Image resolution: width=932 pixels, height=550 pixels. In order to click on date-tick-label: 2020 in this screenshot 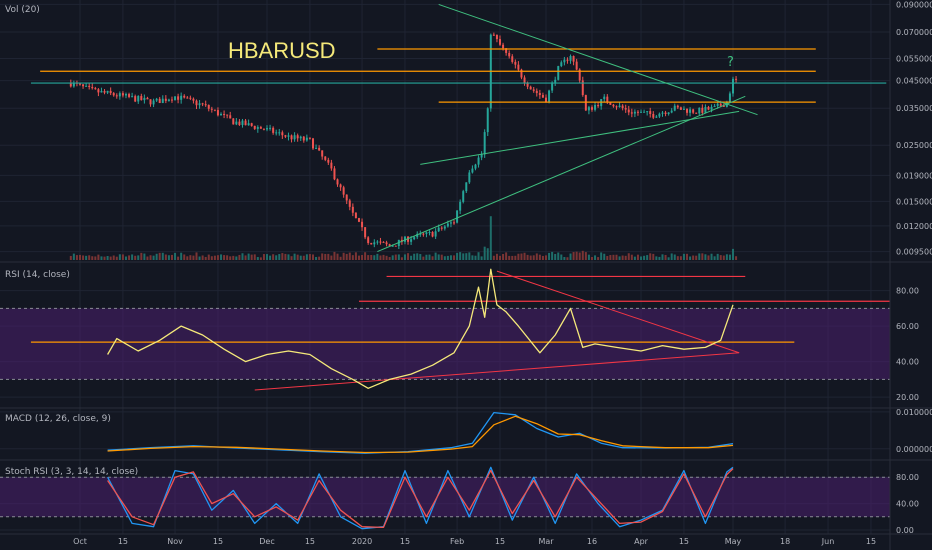, I will do `click(362, 541)`.